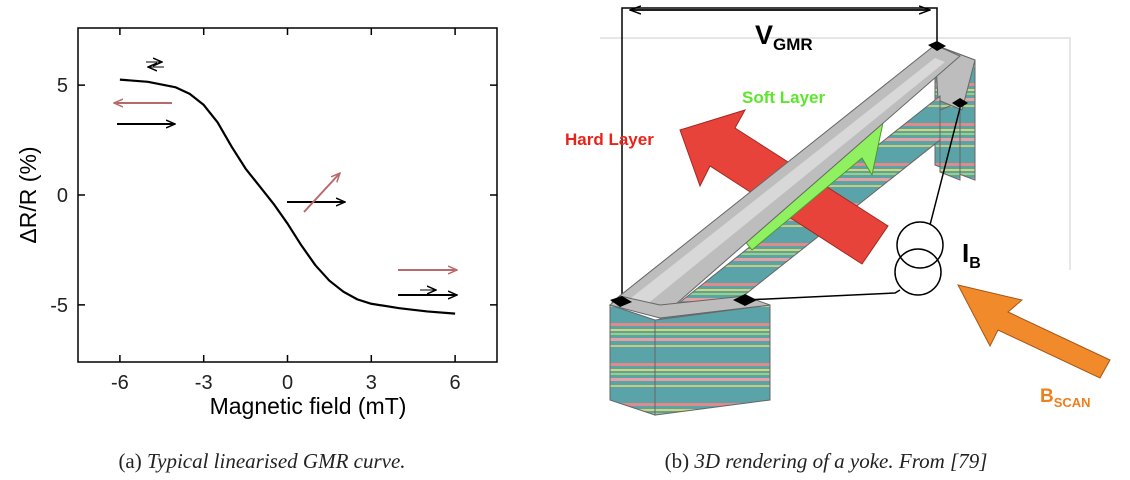 Image resolution: width=1130 pixels, height=480 pixels. What do you see at coordinates (965, 253) in the screenshot?
I see `label-main: I` at bounding box center [965, 253].